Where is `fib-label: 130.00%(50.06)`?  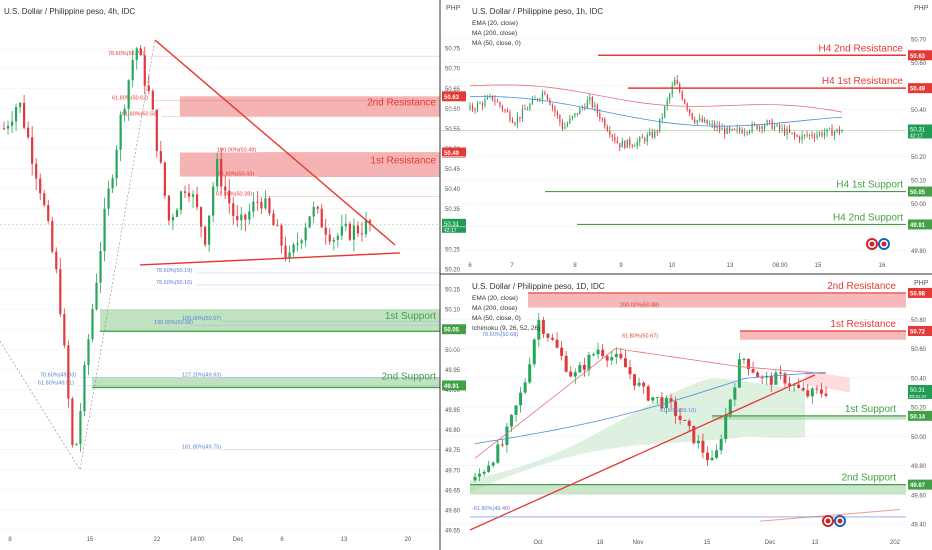
fib-label: 130.00%(50.06) is located at coordinates (173, 323).